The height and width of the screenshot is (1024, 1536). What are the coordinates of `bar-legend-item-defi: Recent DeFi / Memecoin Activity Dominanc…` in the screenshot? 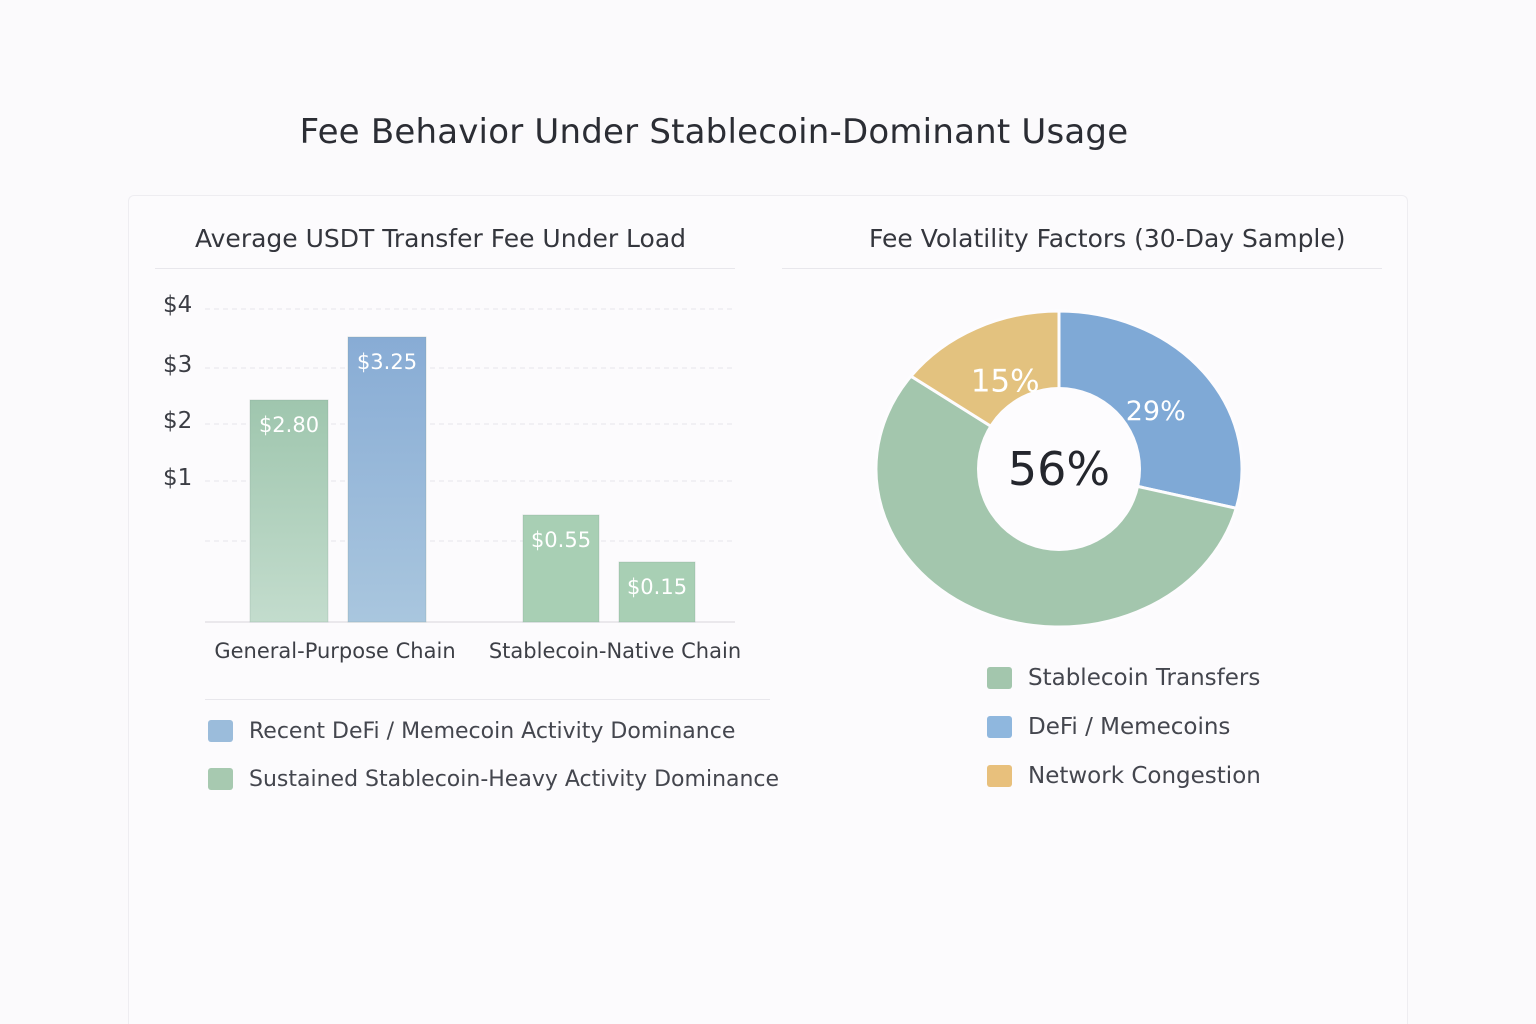 It's located at (493, 731).